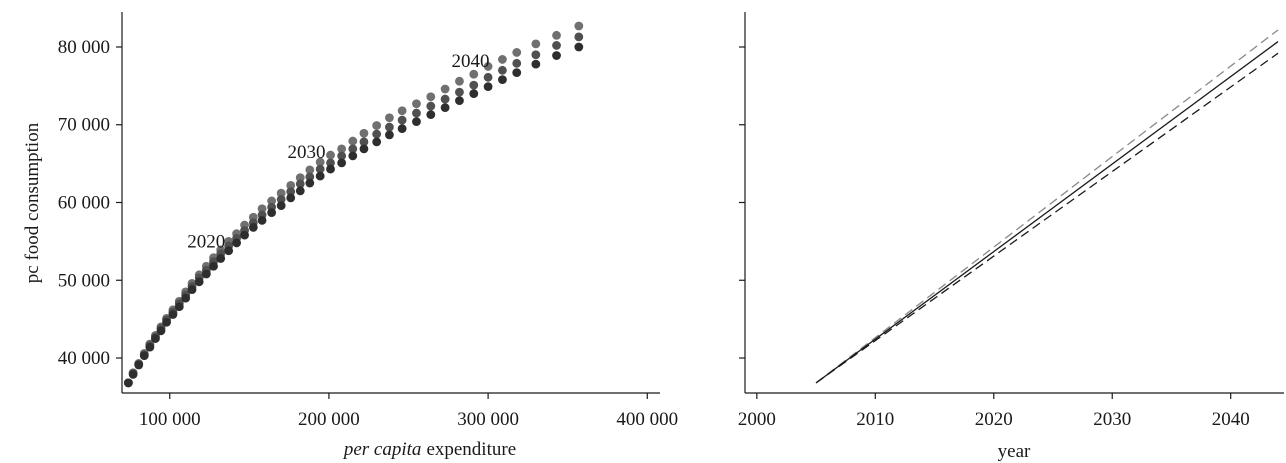 This screenshot has height=463, width=1286. Describe the element at coordinates (1014, 451) in the screenshot. I see `right-x-axis-label: year` at that location.